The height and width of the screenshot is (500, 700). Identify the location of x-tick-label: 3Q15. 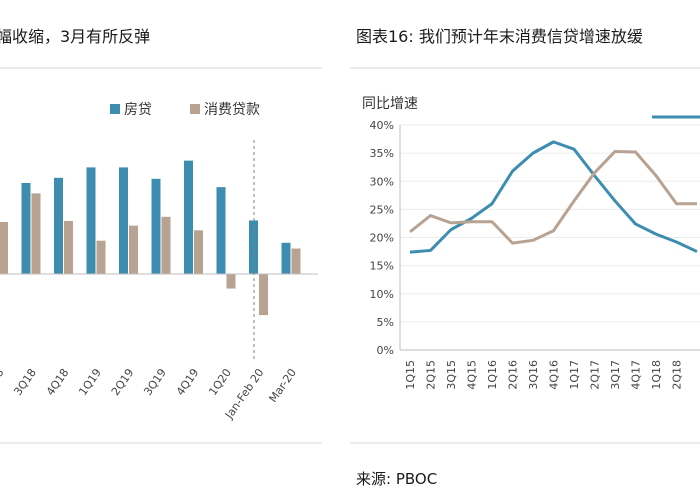
(451, 375).